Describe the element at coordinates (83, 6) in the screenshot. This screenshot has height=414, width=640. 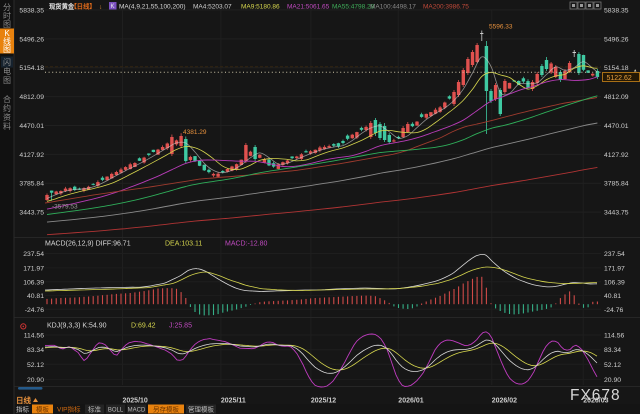
I see `svg-text: 【日线】` at that location.